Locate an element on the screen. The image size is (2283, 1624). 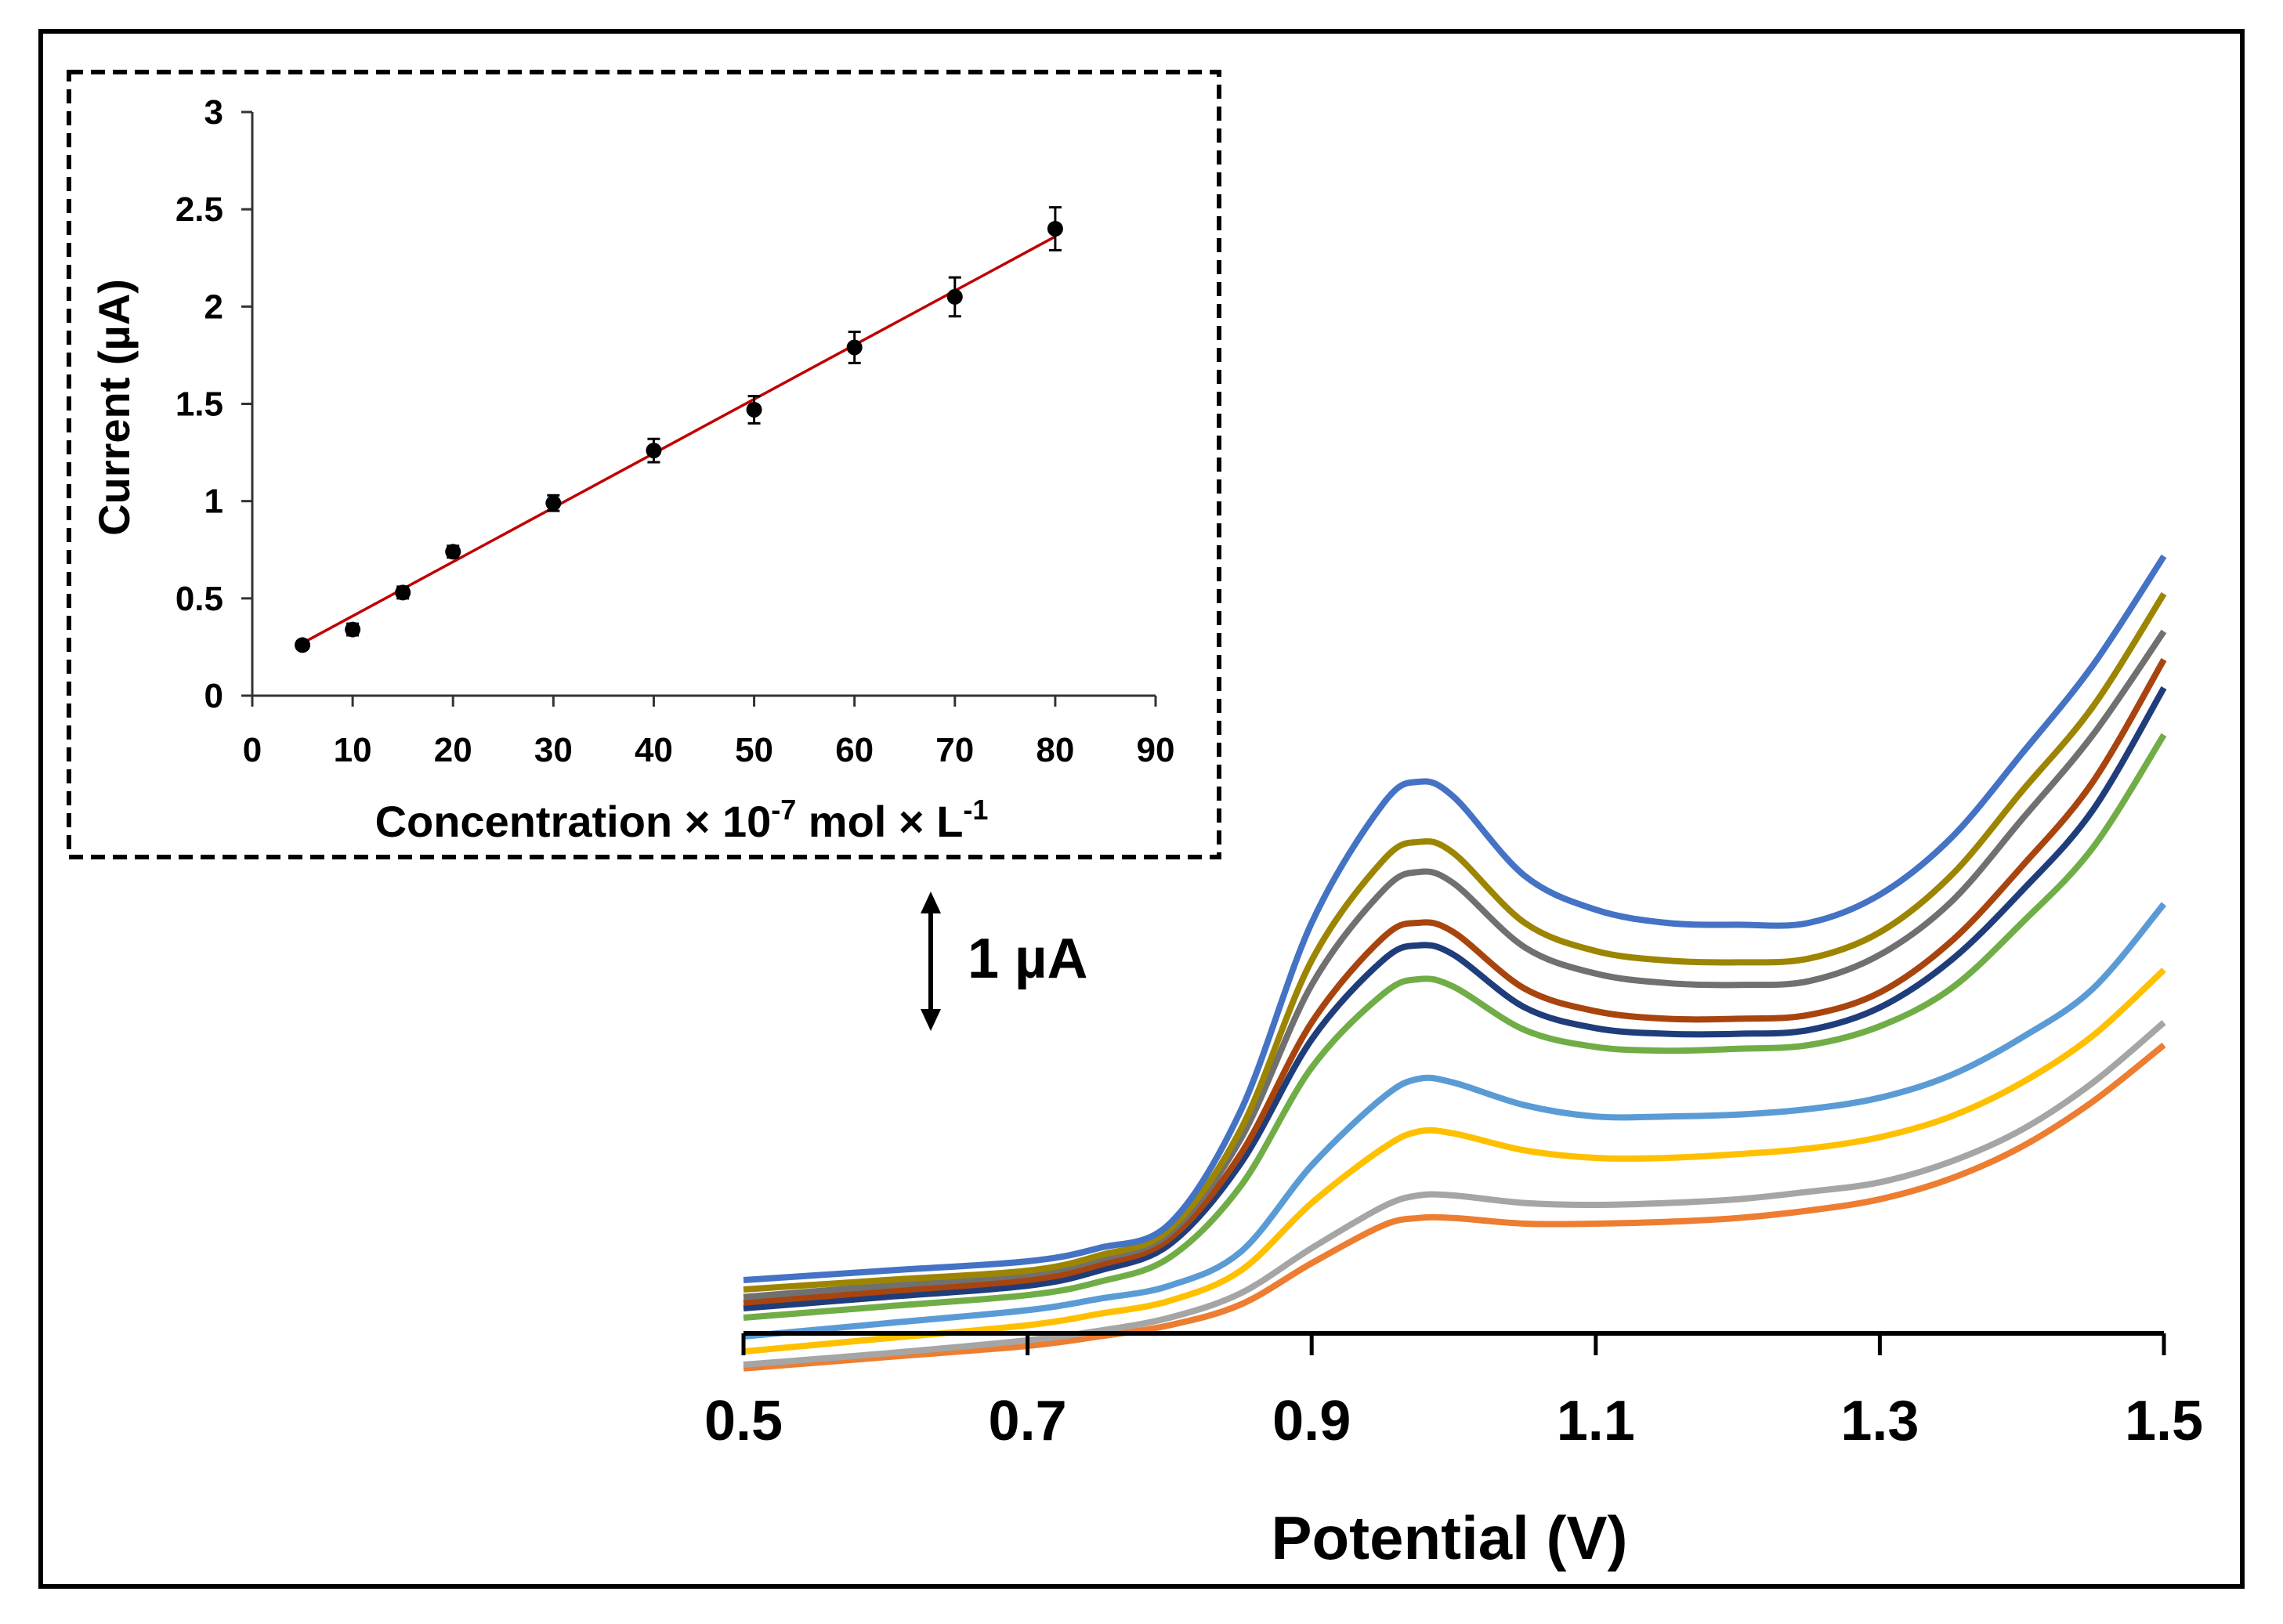
inset-x-tick-label: 90 is located at coordinates (1156, 750).